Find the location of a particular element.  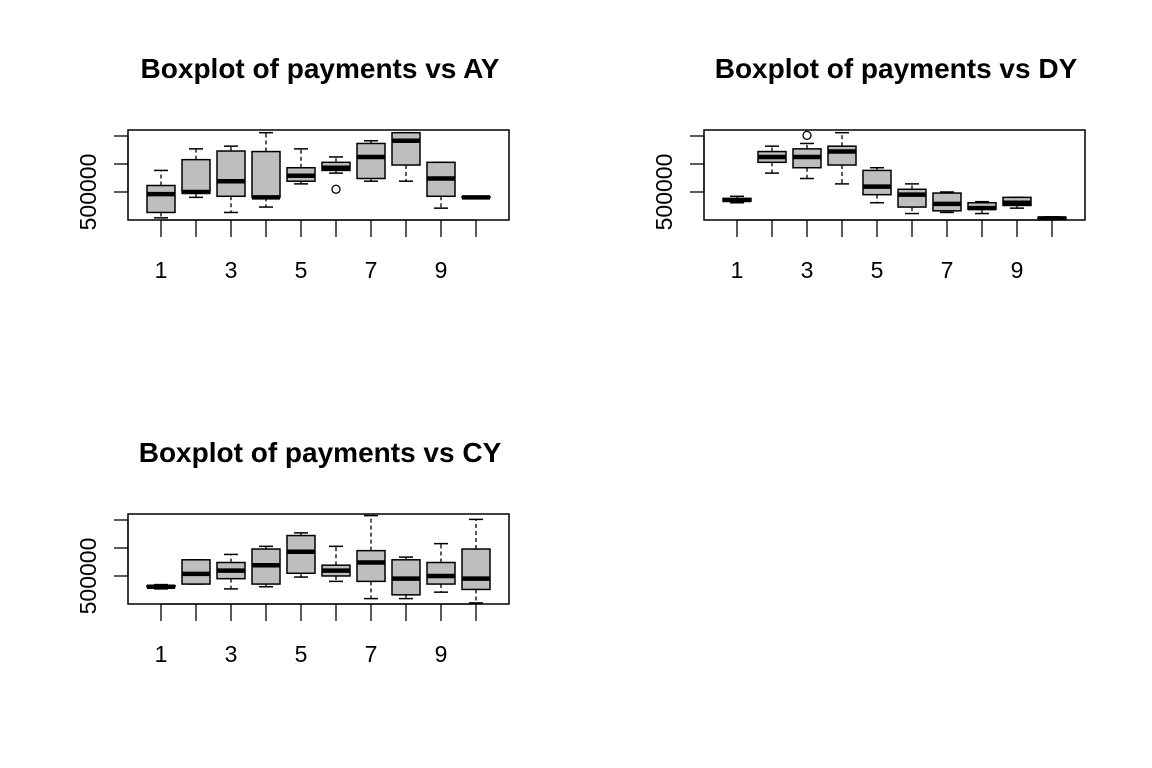

panel-dy: Boxplot of payments vs DY 1 3 5 7 9 500000 is located at coordinates (868, 168).